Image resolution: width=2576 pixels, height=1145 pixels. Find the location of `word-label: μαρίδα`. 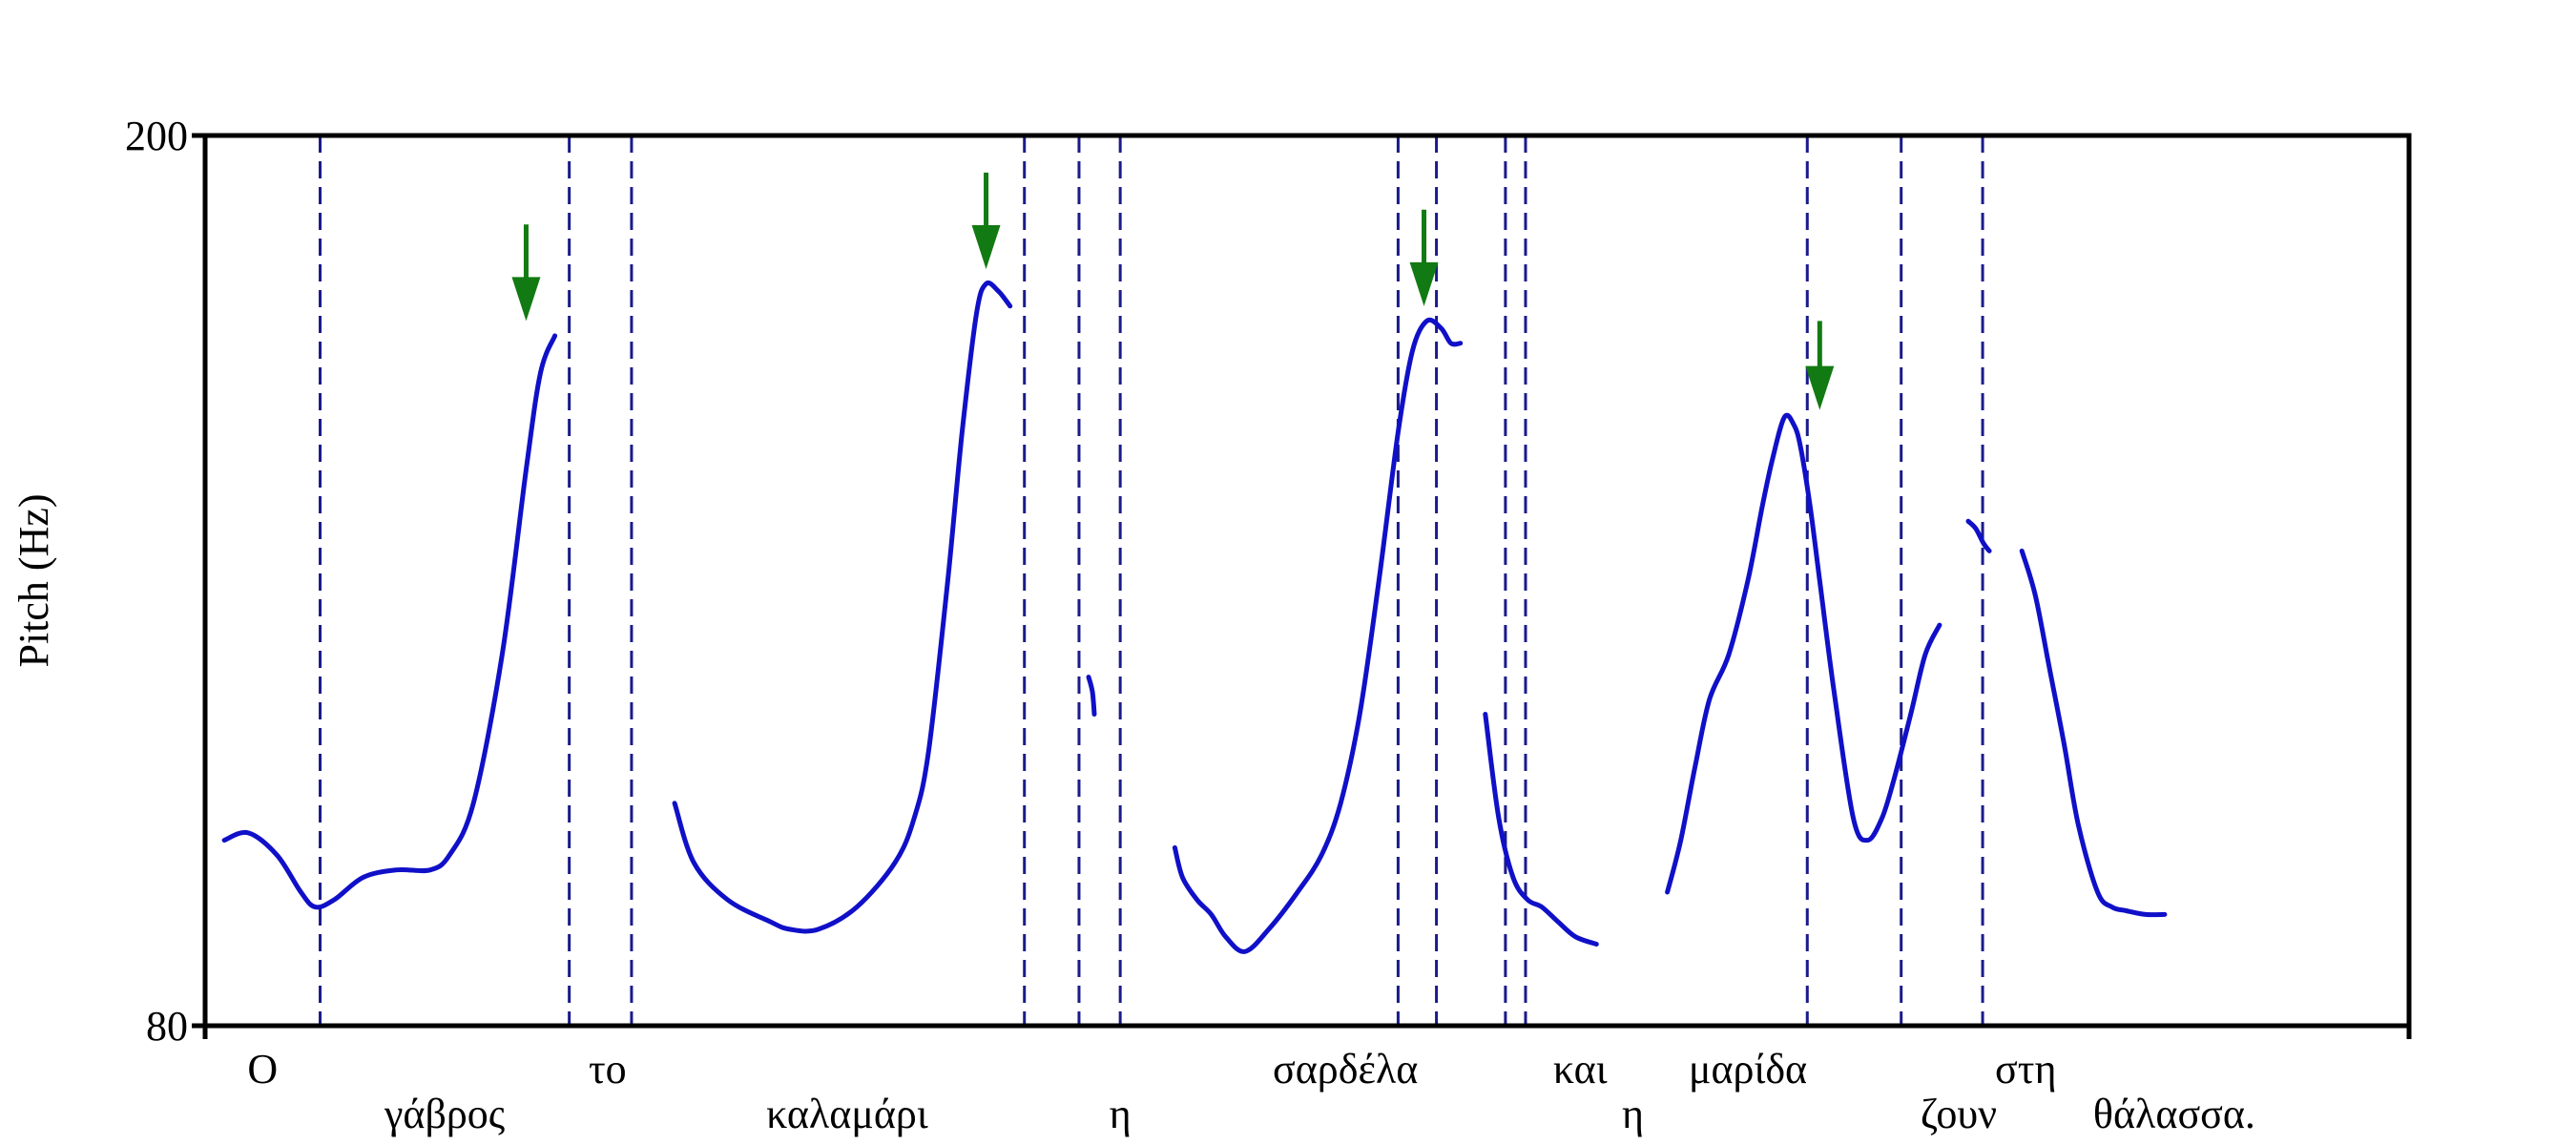

word-label: μαρίδα is located at coordinates (1748, 1069).